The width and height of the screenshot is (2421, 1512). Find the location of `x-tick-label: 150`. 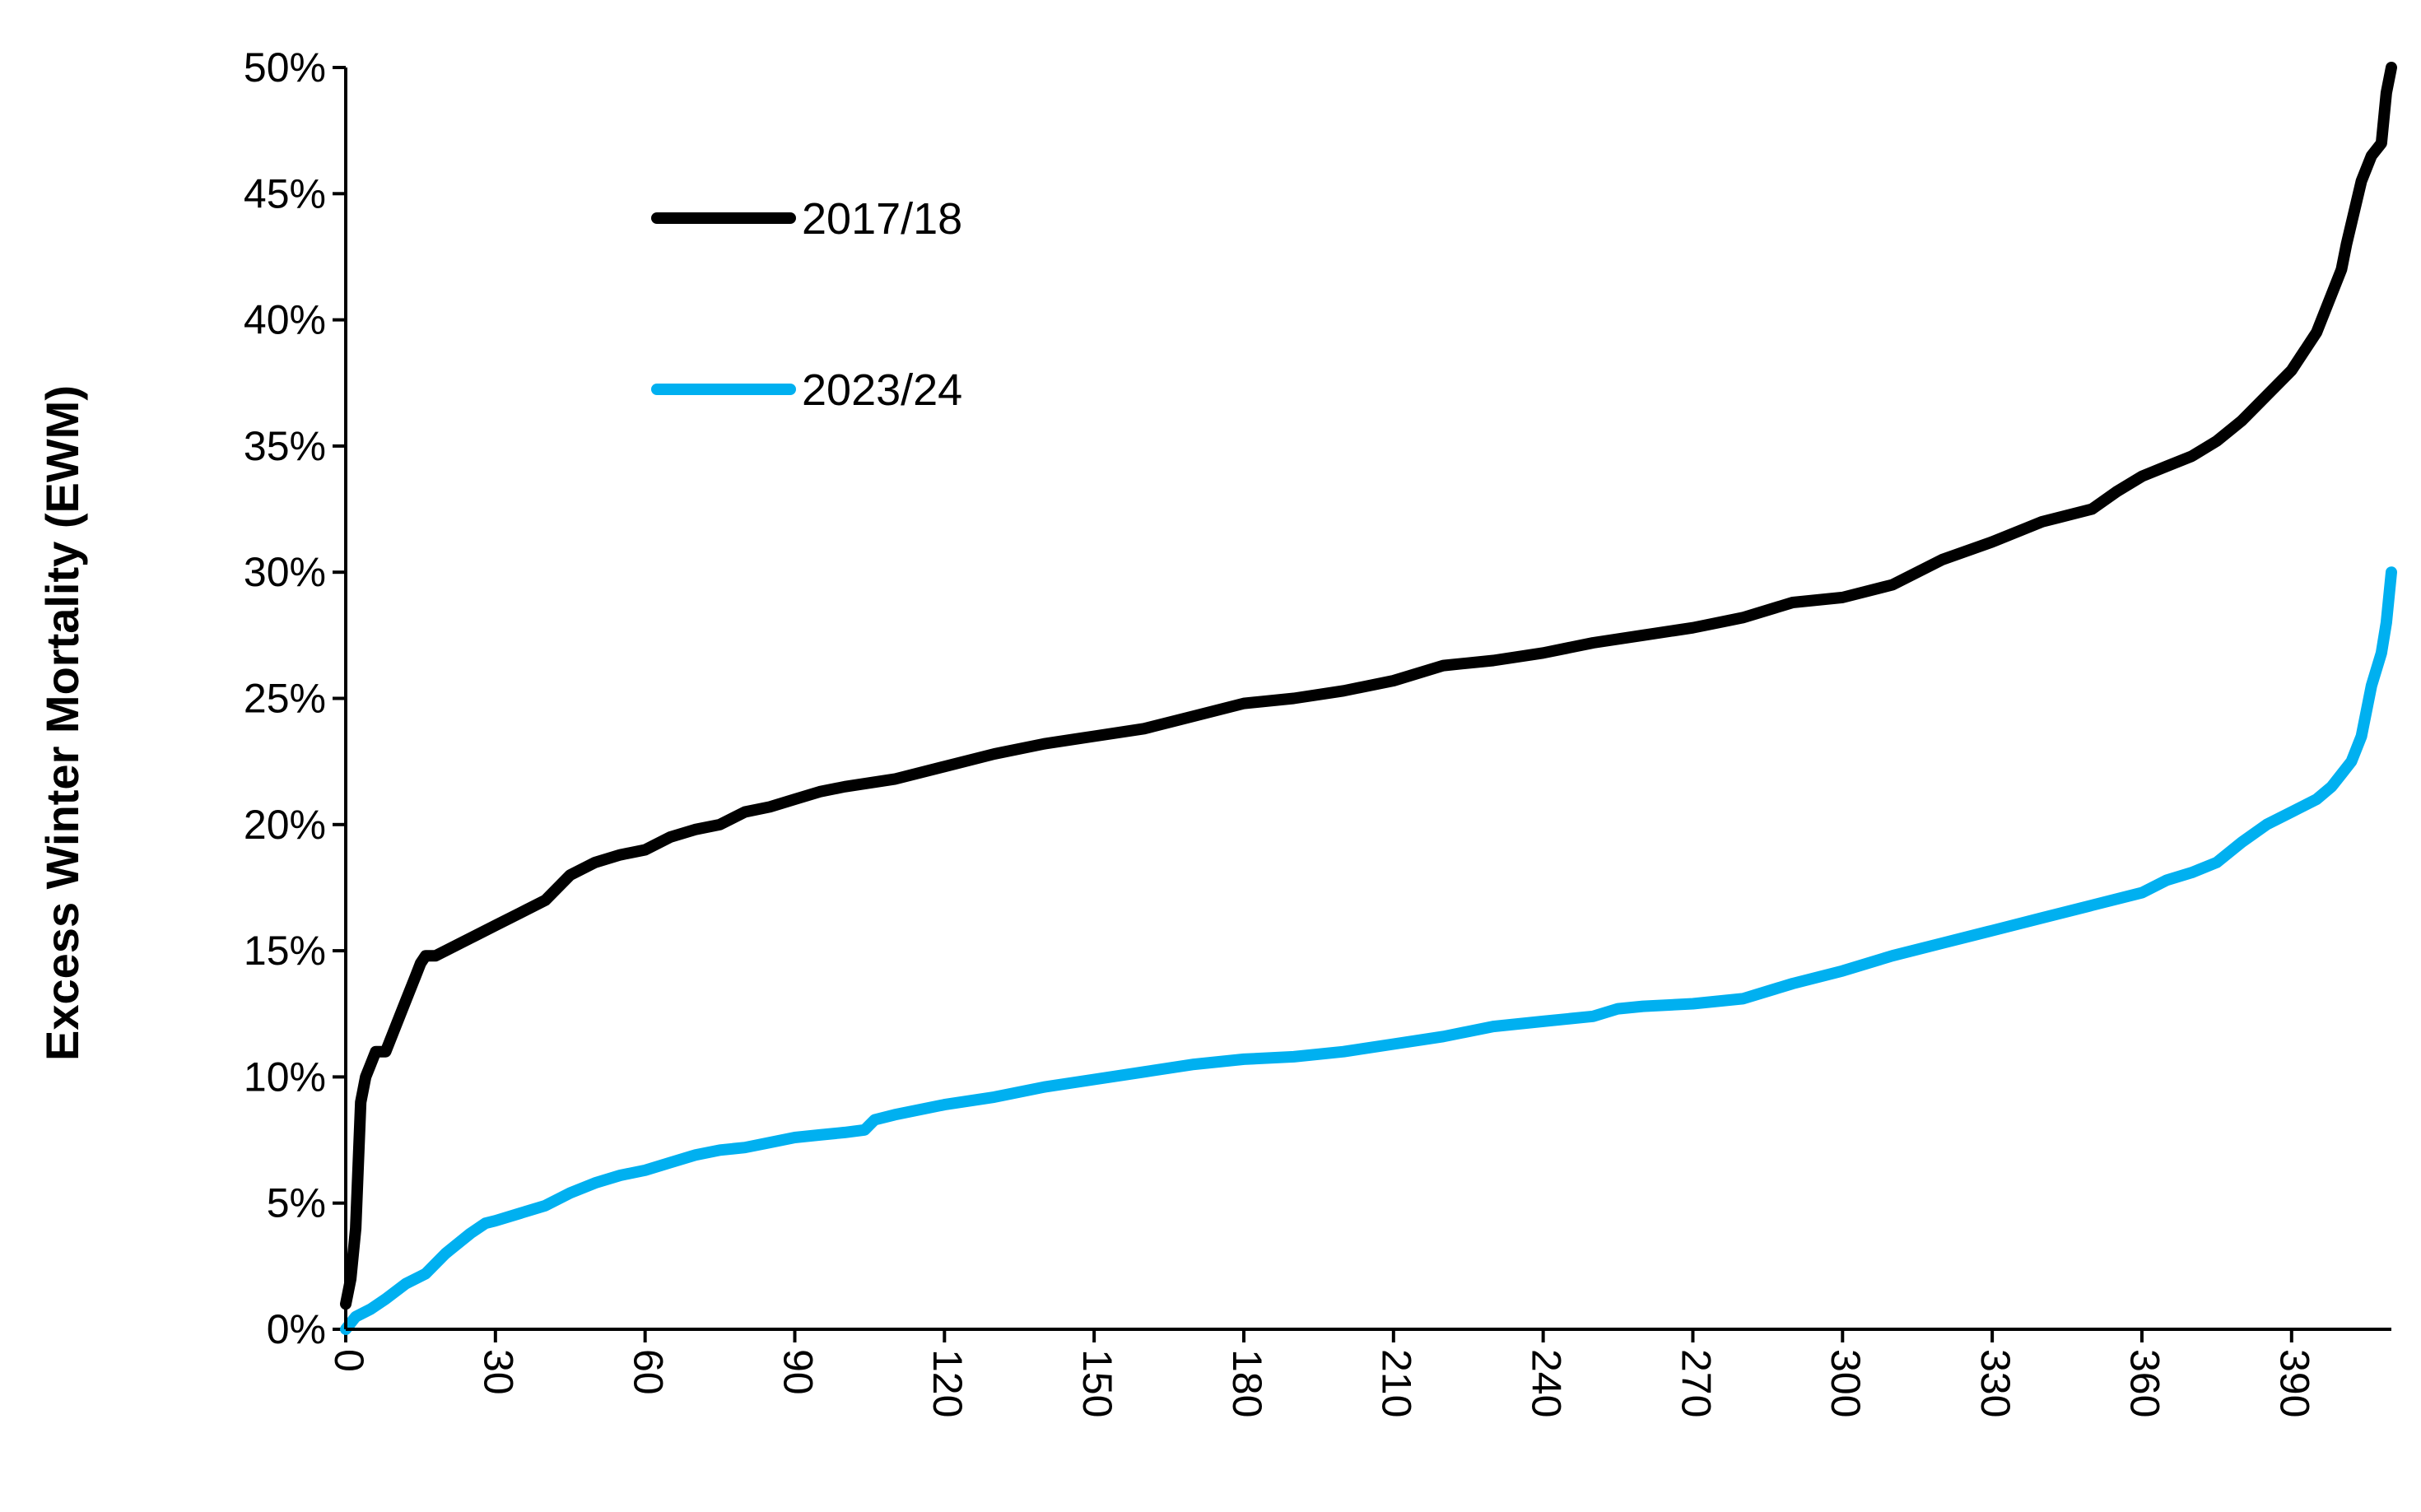

x-tick-label: 150 is located at coordinates (1097, 1383).